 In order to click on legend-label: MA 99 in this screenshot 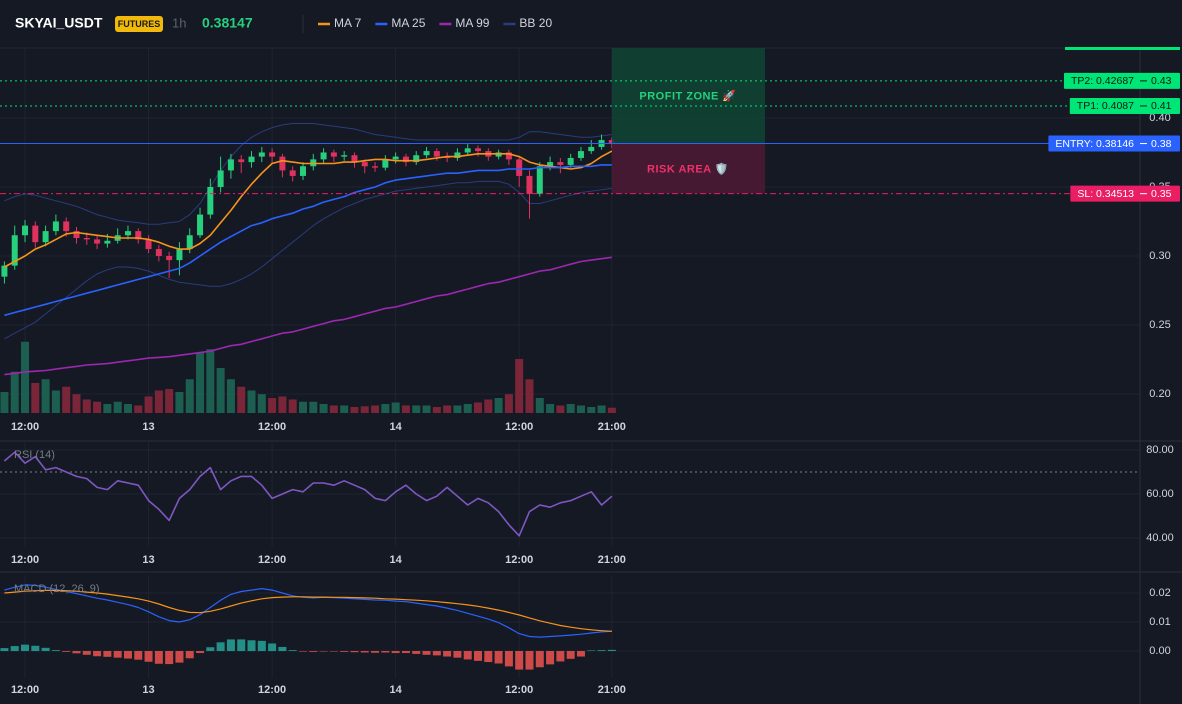, I will do `click(472, 23)`.